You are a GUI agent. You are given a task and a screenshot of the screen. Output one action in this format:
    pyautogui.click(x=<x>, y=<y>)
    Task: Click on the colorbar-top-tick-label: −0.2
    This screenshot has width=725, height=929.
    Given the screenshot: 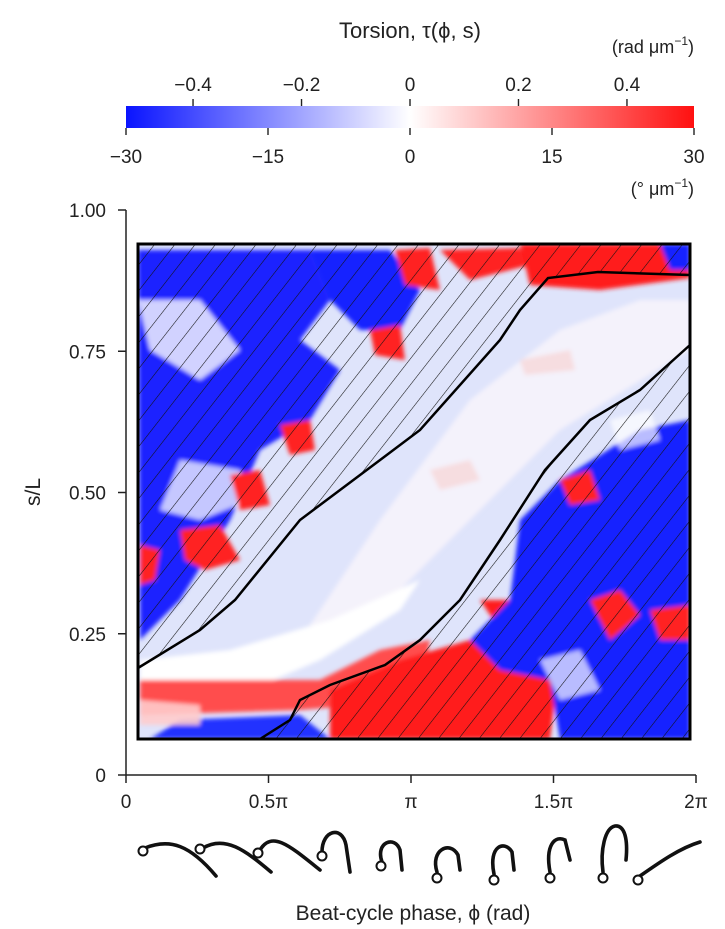 What is the action you would take?
    pyautogui.click(x=302, y=85)
    